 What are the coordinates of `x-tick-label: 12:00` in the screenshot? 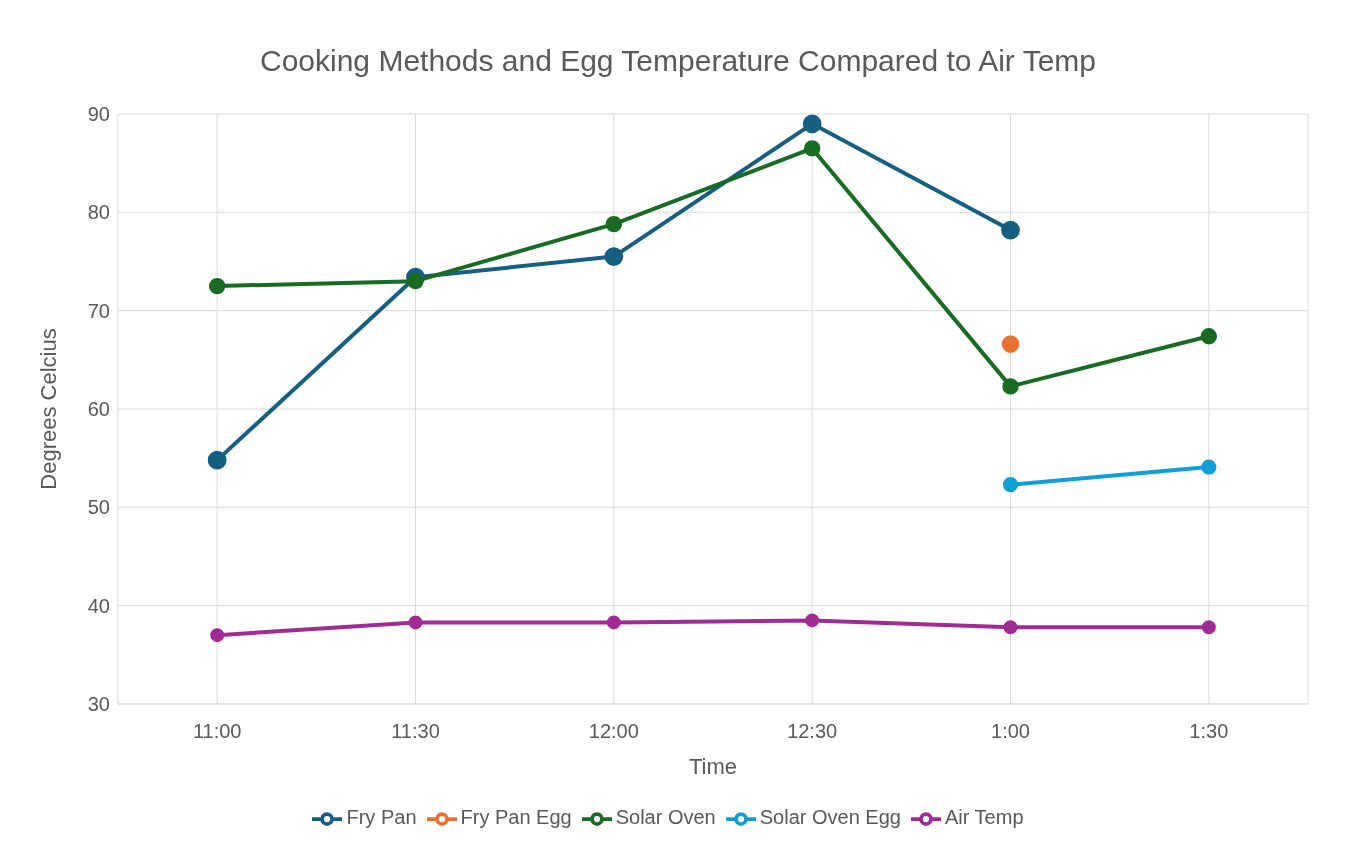 It's located at (613, 731).